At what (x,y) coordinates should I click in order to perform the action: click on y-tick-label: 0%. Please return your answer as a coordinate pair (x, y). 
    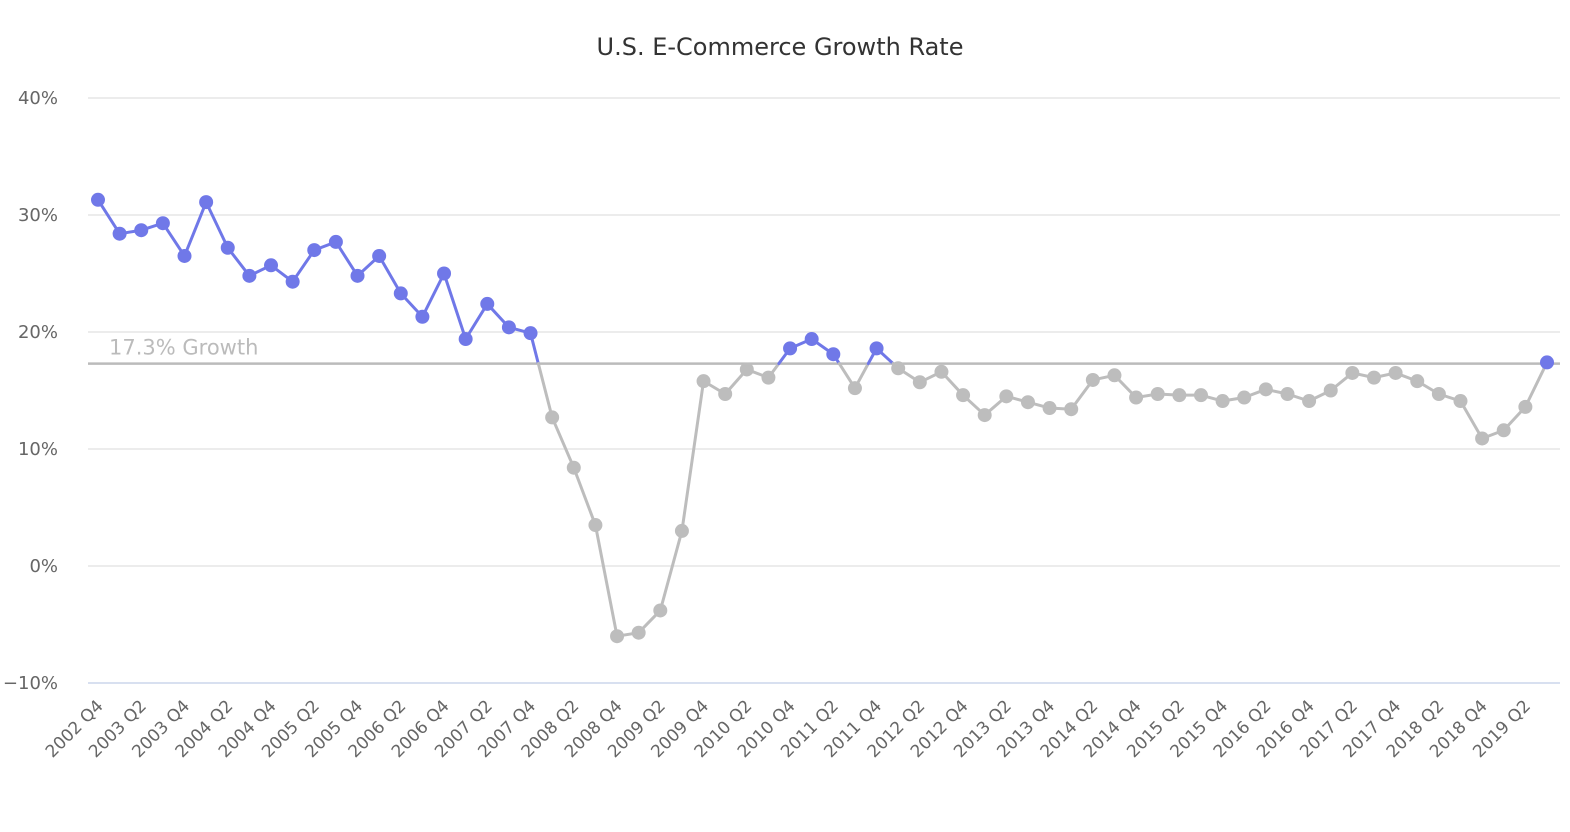
    Looking at the image, I should click on (43, 566).